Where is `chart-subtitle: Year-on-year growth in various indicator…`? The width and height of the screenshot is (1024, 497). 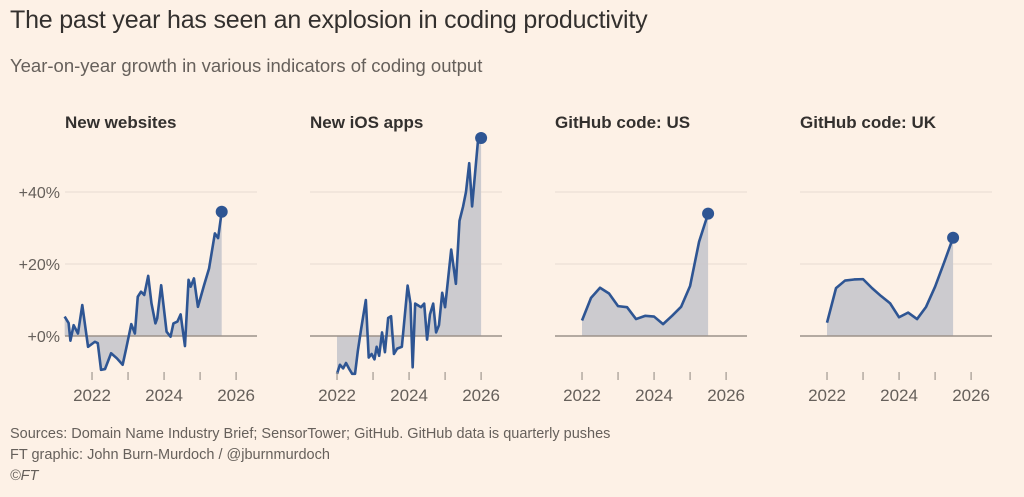 chart-subtitle: Year-on-year growth in various indicator… is located at coordinates (246, 65).